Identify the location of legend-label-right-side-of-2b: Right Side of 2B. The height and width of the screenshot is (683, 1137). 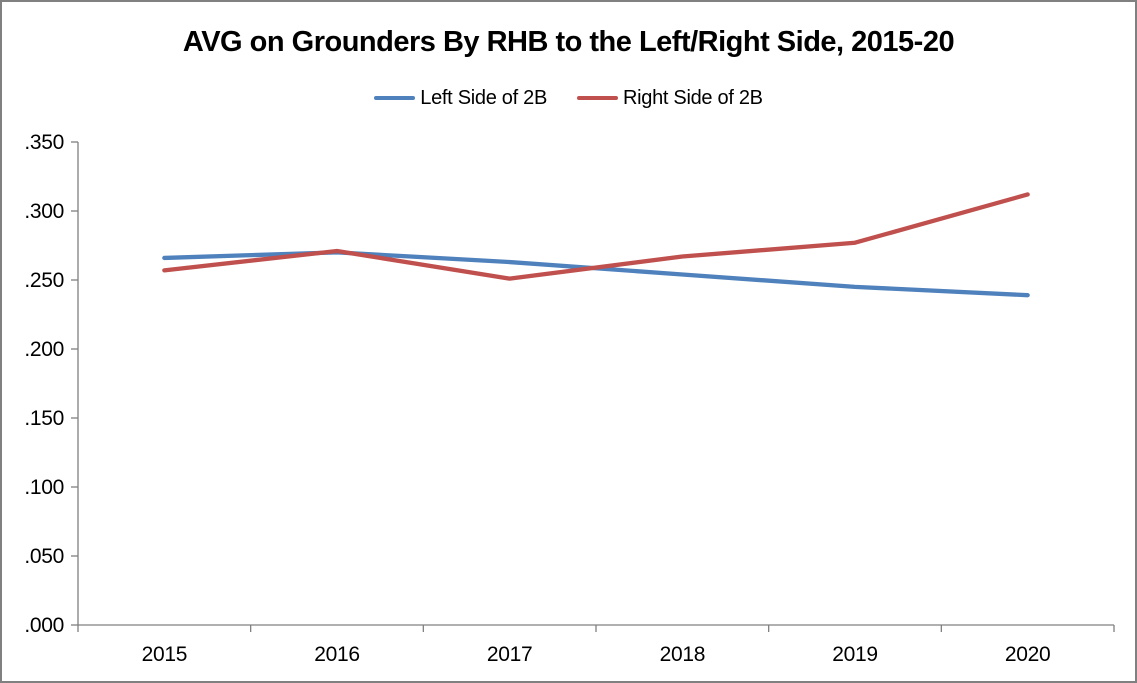
(692, 97).